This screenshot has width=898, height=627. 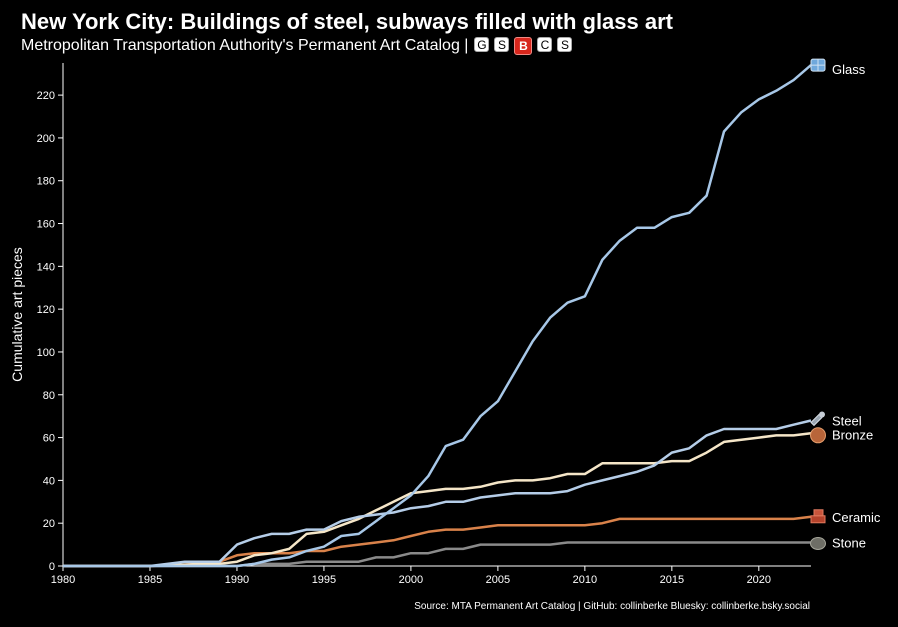 I want to click on x-tick: 2020, so click(x=759, y=576).